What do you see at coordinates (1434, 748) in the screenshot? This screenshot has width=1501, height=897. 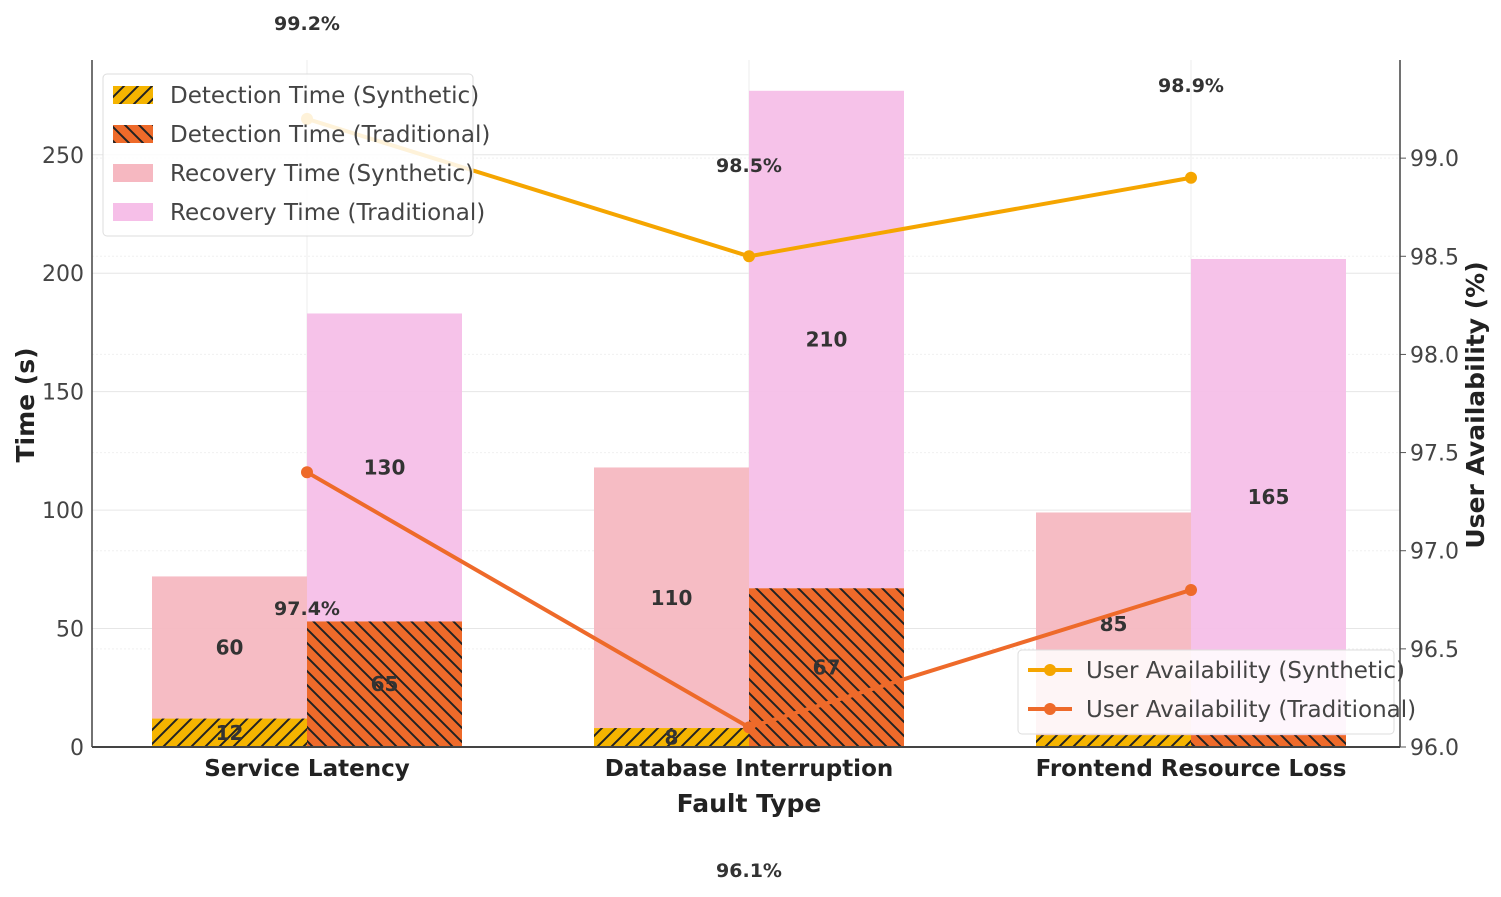 I see `y2-tick-label: 96.0` at bounding box center [1434, 748].